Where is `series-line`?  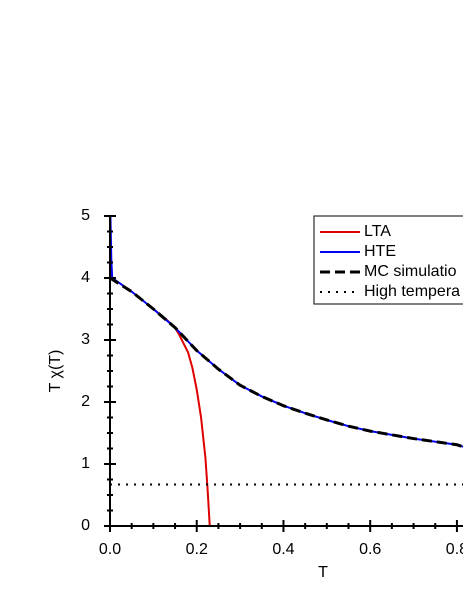
series-line is located at coordinates (181, 417).